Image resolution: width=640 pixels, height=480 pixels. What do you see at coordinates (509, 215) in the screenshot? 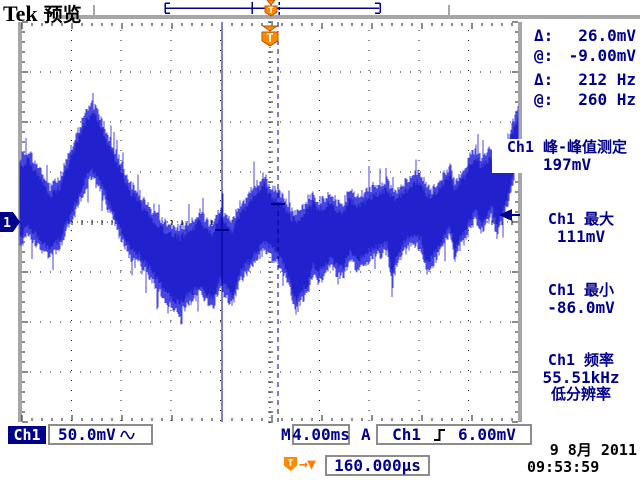
I see `trigger-level-arrow` at bounding box center [509, 215].